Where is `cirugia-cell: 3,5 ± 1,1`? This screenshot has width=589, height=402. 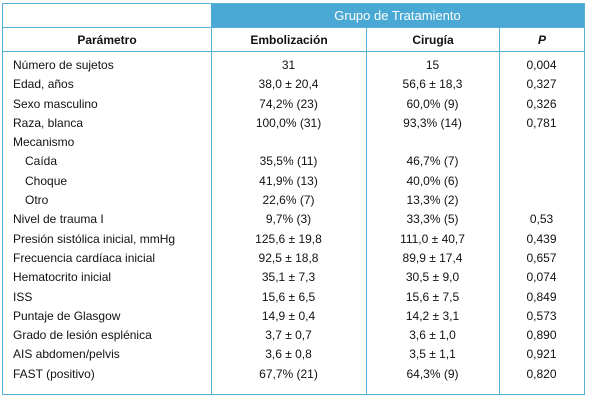 cirugia-cell: 3,5 ± 1,1 is located at coordinates (432, 354).